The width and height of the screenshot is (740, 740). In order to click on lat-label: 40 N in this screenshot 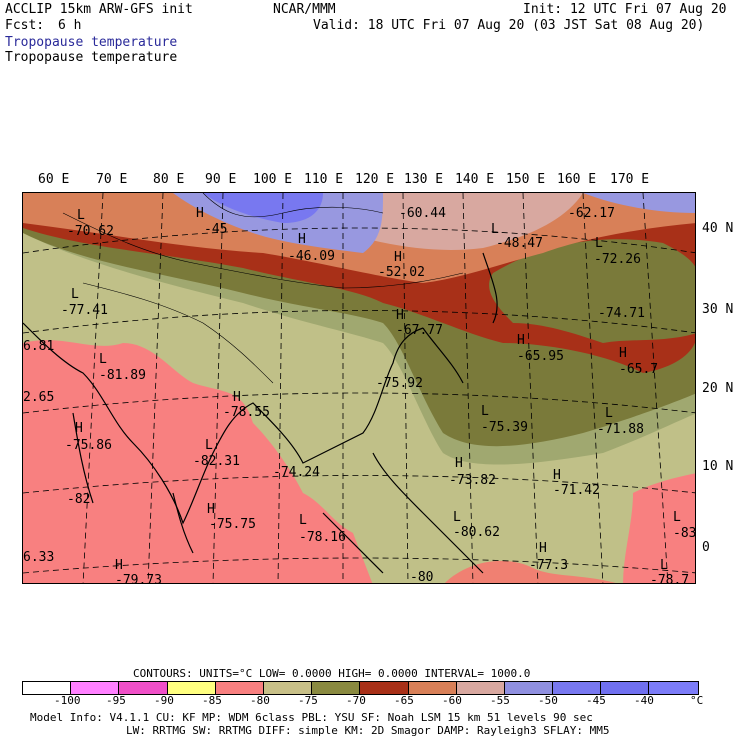, I will do `click(718, 228)`.